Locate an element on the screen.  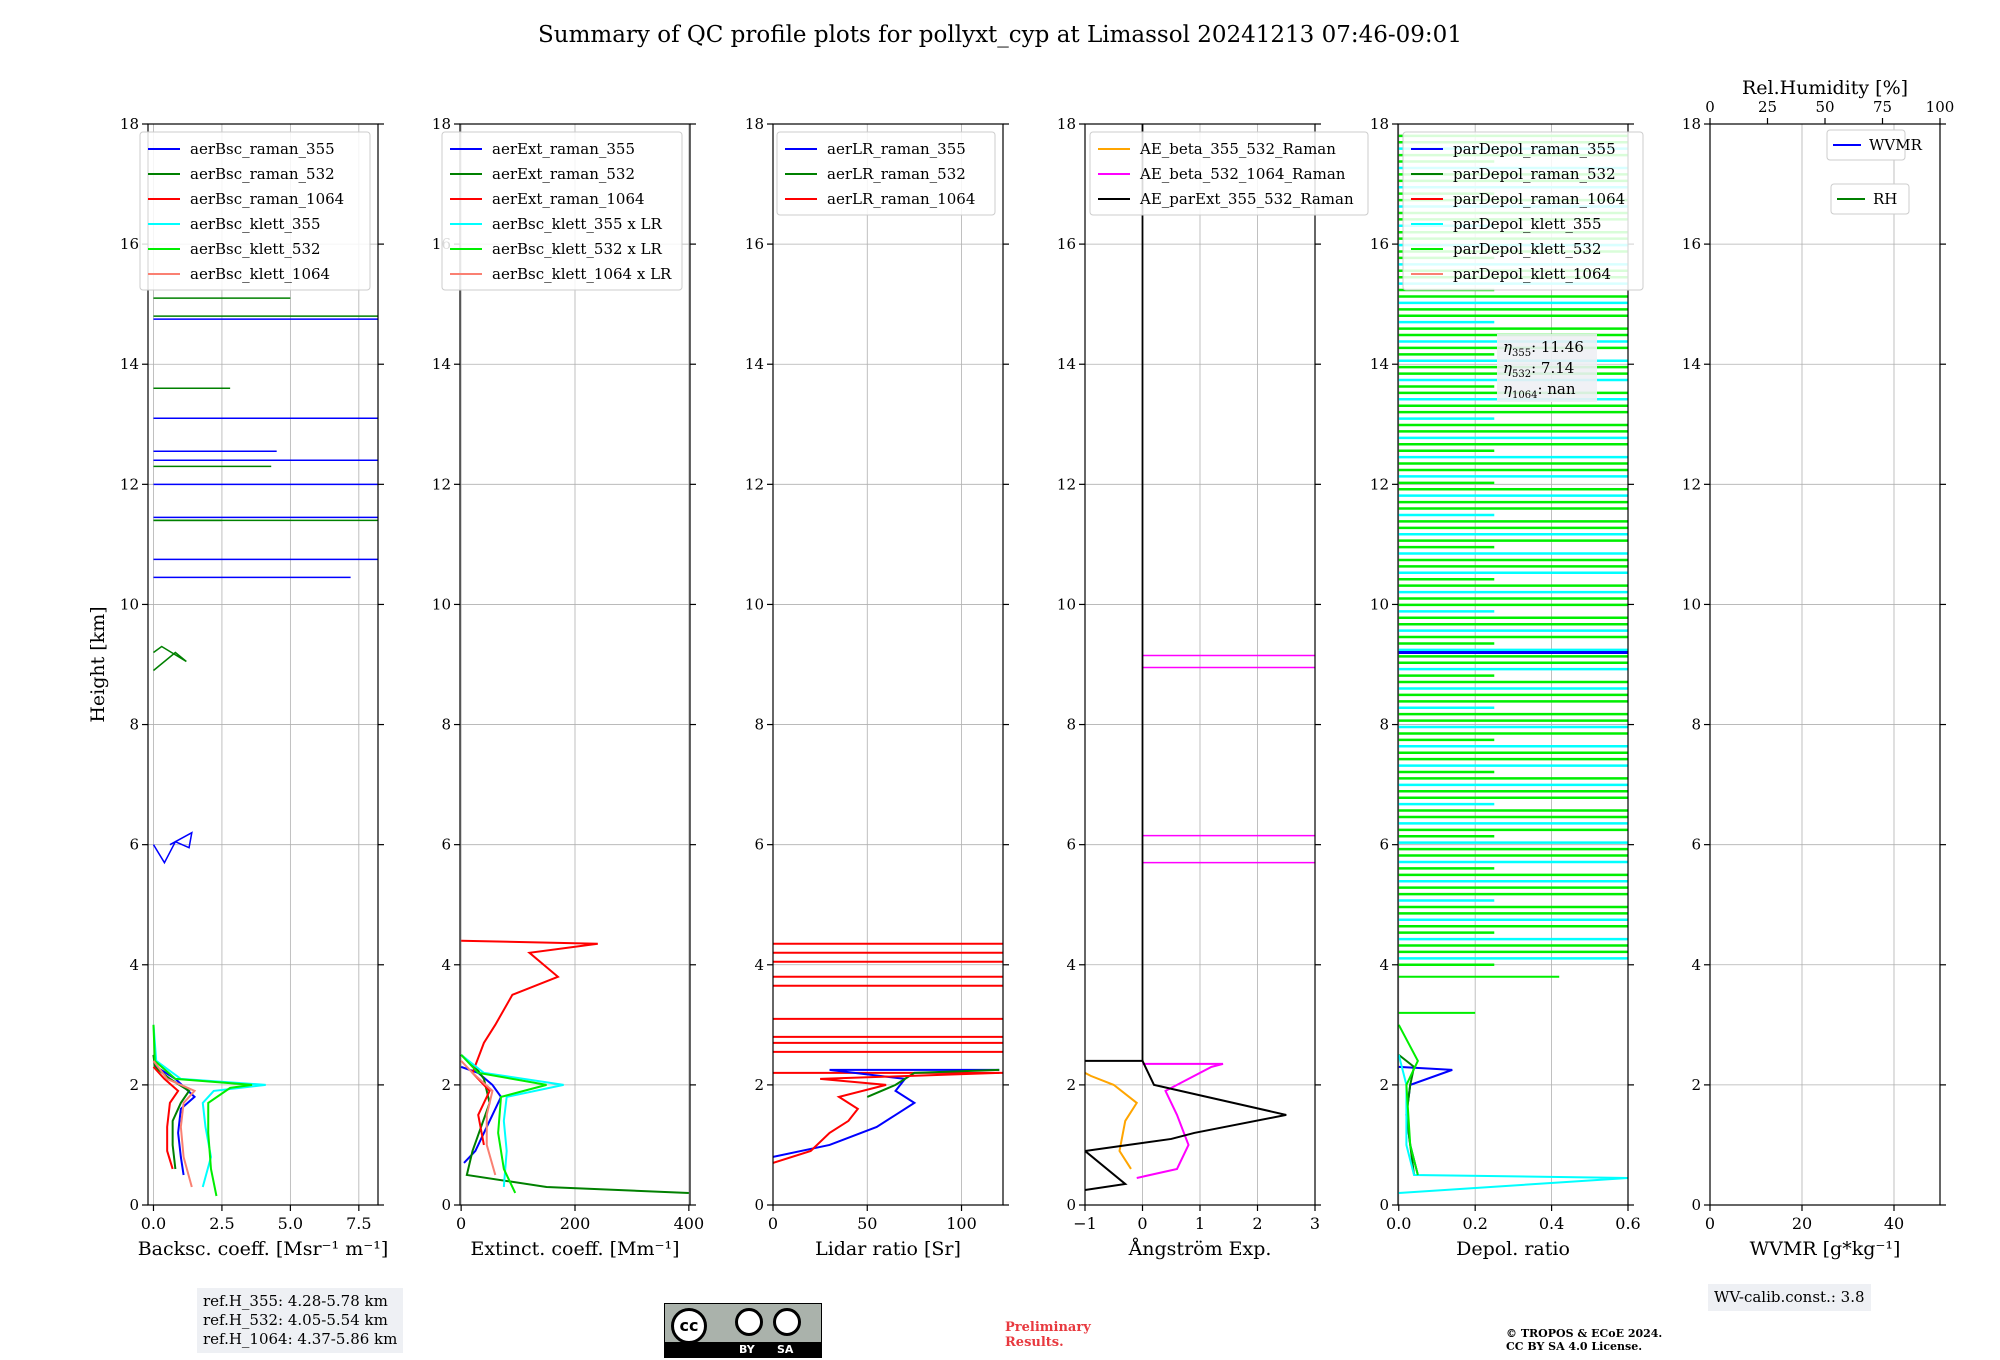
legend-label: parDepol_klett_532 is located at coordinates (1527, 249).